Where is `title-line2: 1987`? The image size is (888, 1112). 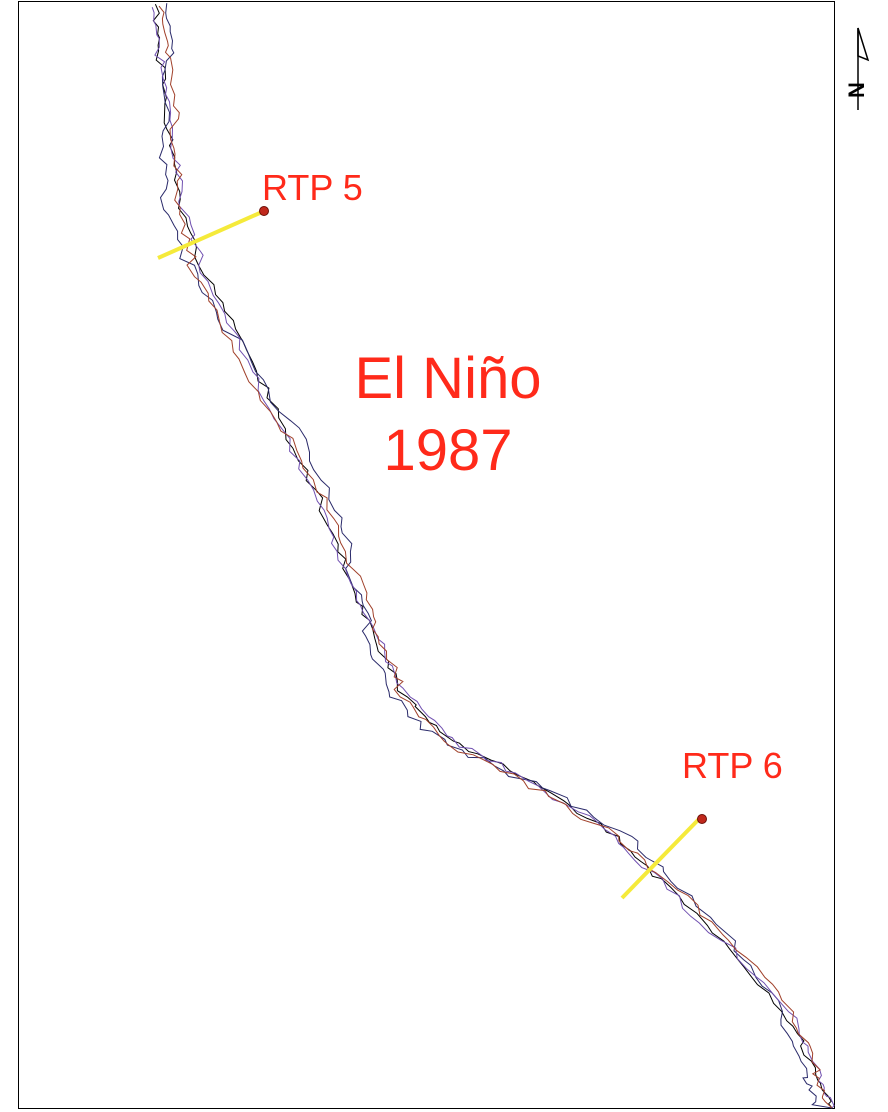
title-line2: 1987 is located at coordinates (447, 450).